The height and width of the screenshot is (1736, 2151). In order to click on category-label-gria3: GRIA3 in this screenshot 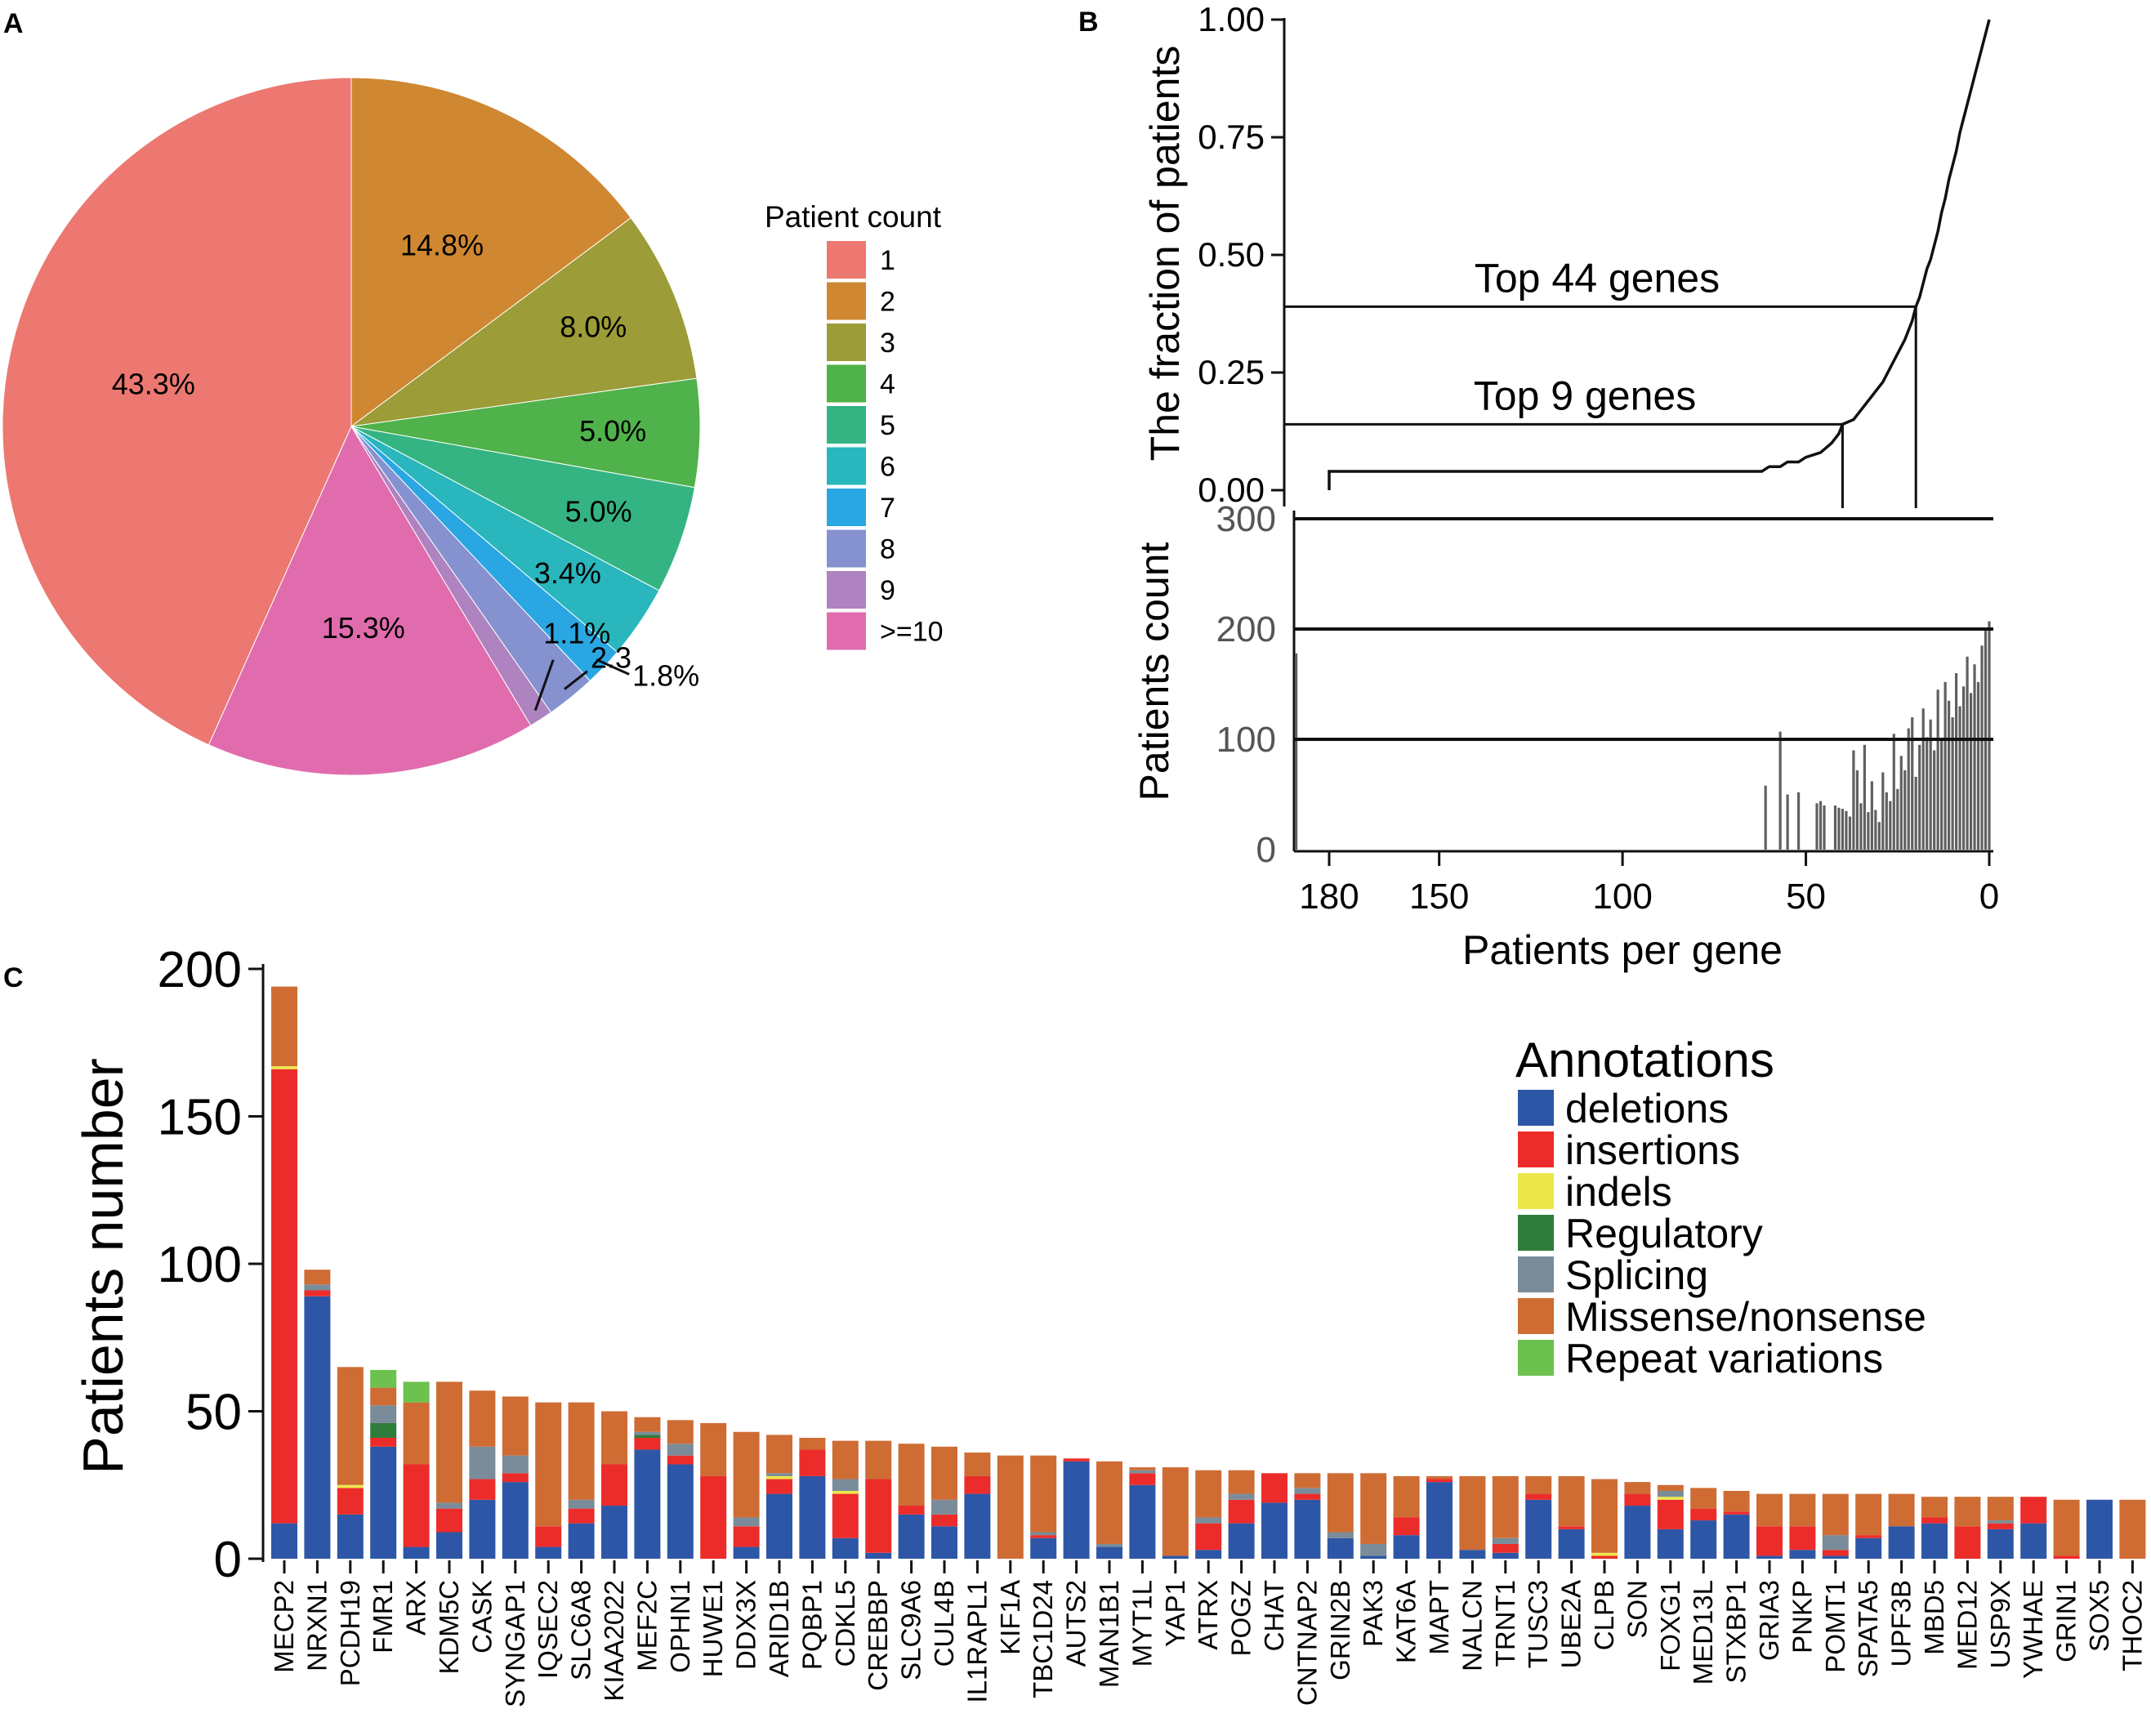, I will do `click(1769, 1621)`.